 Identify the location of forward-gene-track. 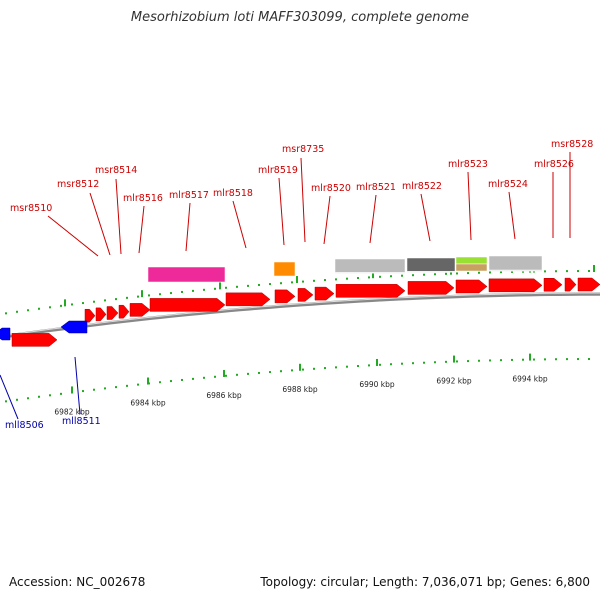
(305, 312).